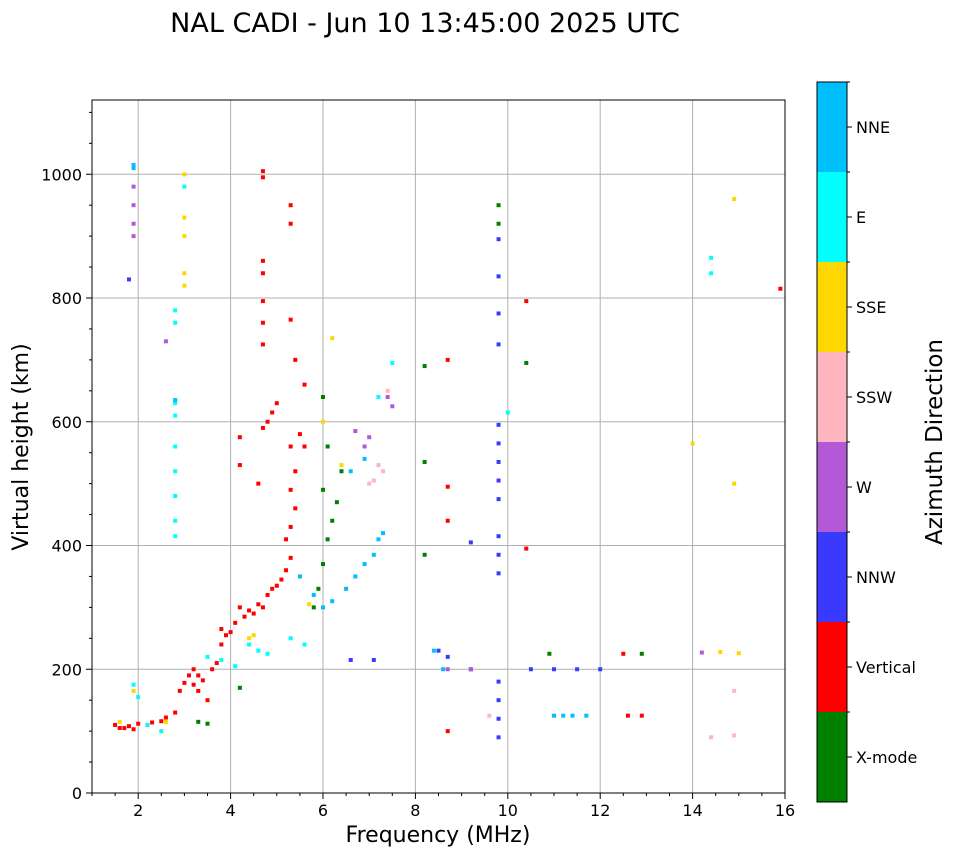 This screenshot has height=857, width=958. What do you see at coordinates (600, 810) in the screenshot?
I see `x-tick-label: 12` at bounding box center [600, 810].